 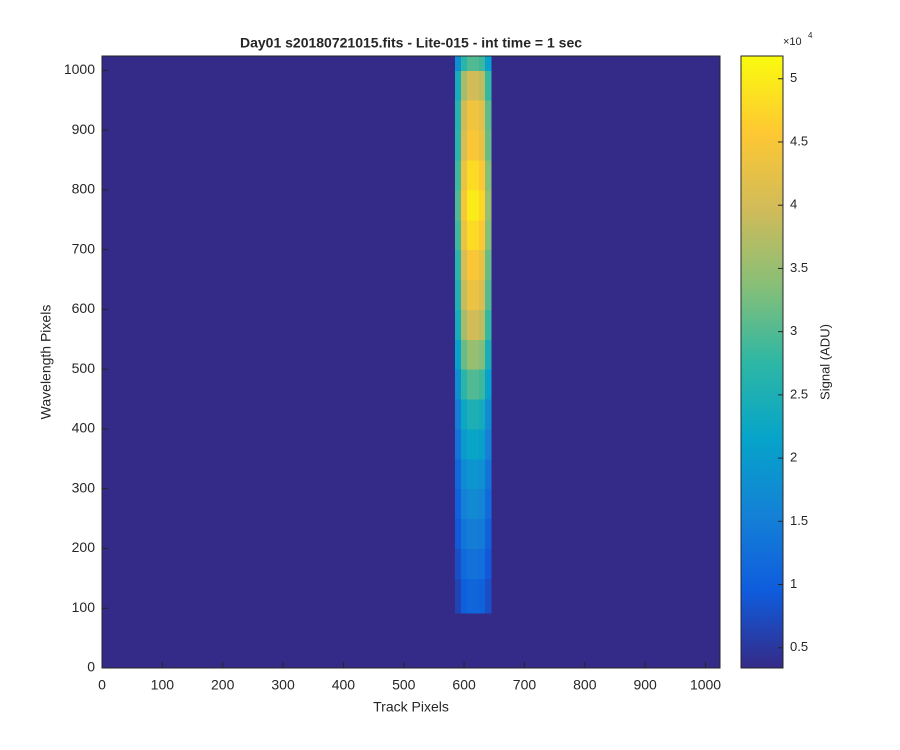 I want to click on y-tick-label: 500, so click(x=84, y=368).